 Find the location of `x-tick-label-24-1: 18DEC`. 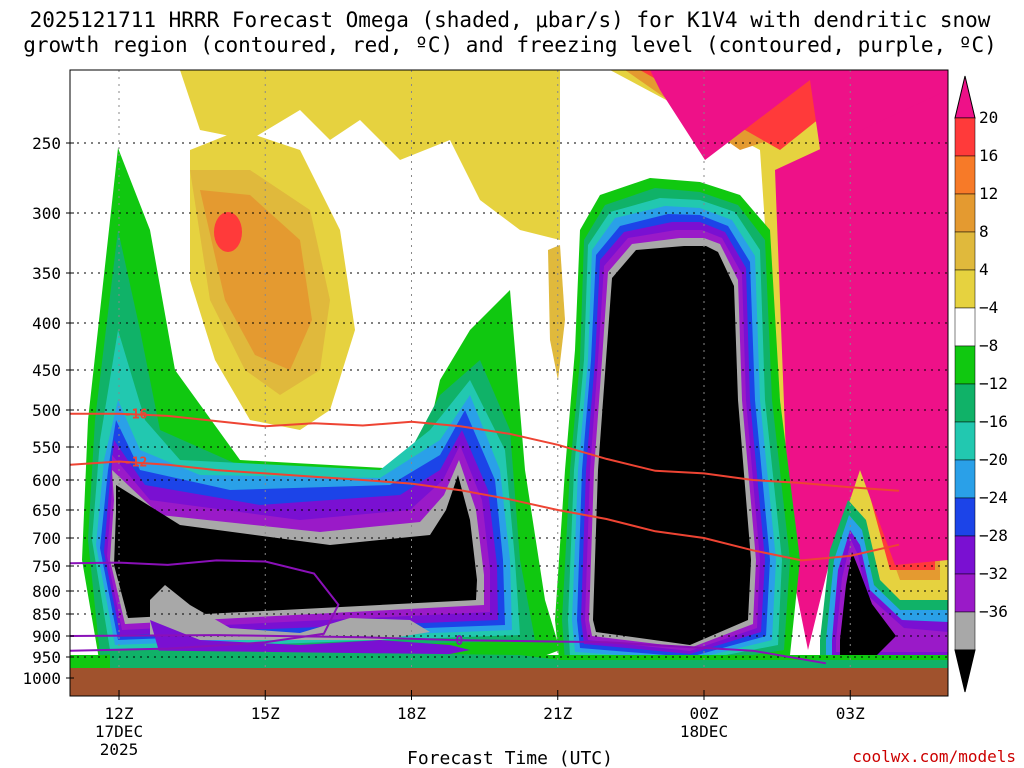

x-tick-label-24-1: 18DEC is located at coordinates (704, 731).